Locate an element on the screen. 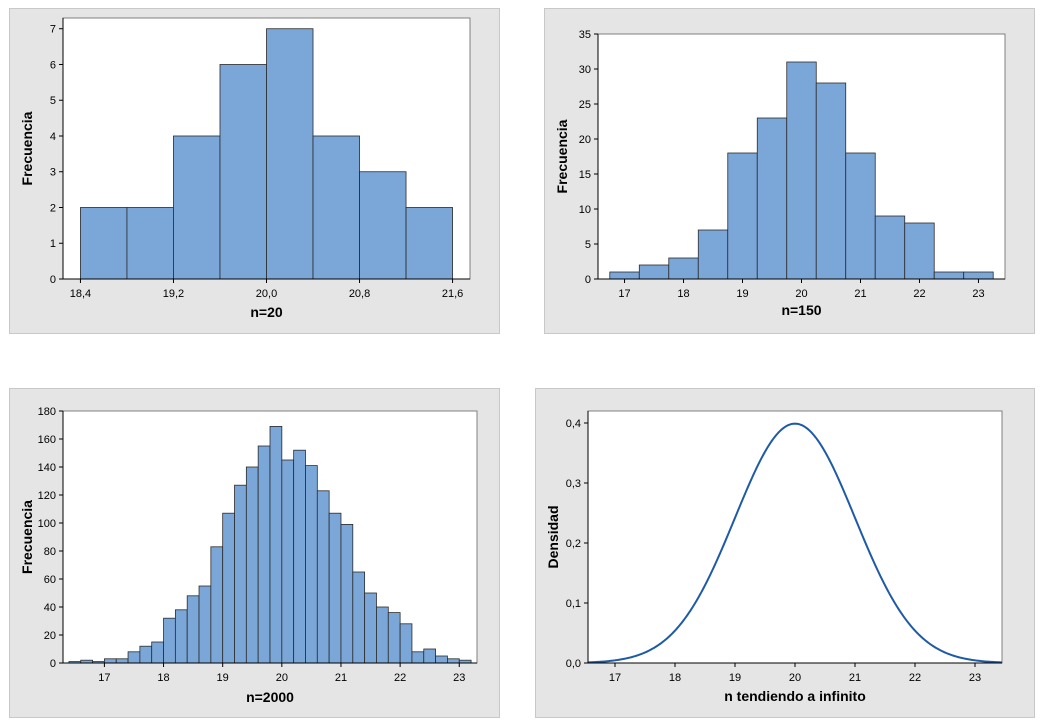 The image size is (1044, 724). x-tick-label: 20,0 is located at coordinates (266, 294).